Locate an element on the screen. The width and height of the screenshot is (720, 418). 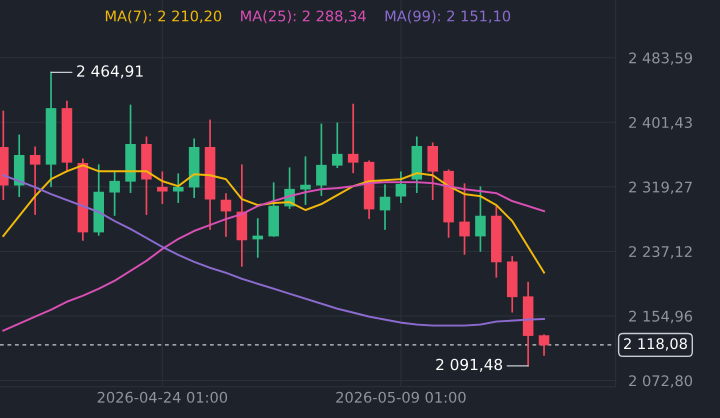
y-tick-label: 2 483,59 is located at coordinates (660, 58).